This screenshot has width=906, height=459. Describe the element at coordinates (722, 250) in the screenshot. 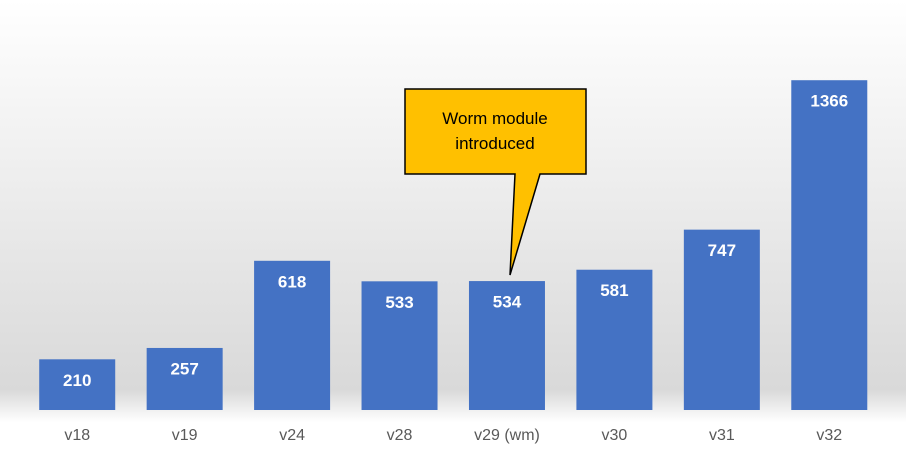

I see `value-label: 747` at that location.